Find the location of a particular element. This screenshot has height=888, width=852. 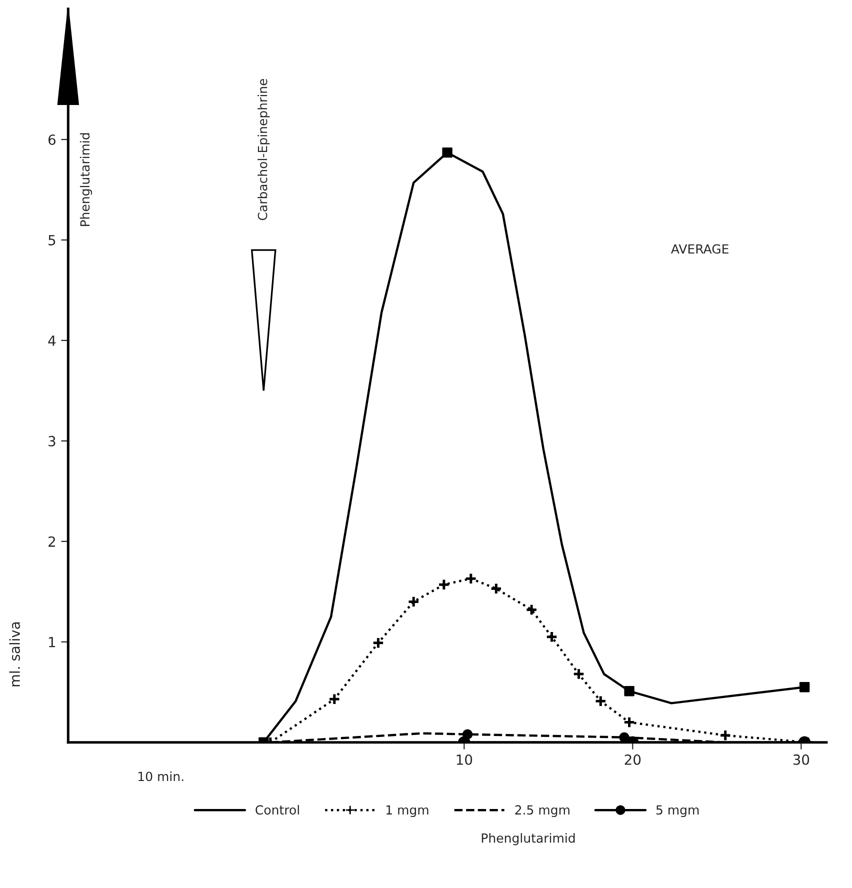

x-tick-label: 10 is located at coordinates (464, 759).